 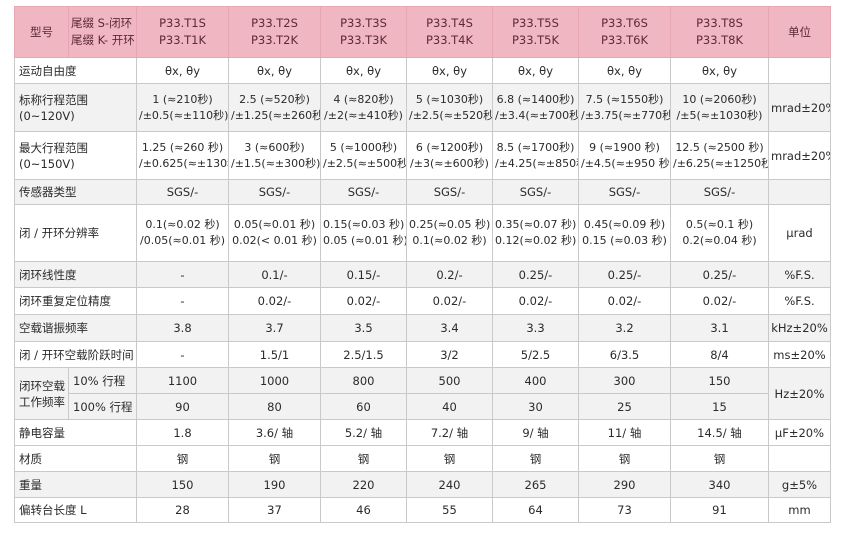 I want to click on value-cell: 7.5 (≈1550秒) /±3.75(≈±770秒), so click(x=624, y=107).